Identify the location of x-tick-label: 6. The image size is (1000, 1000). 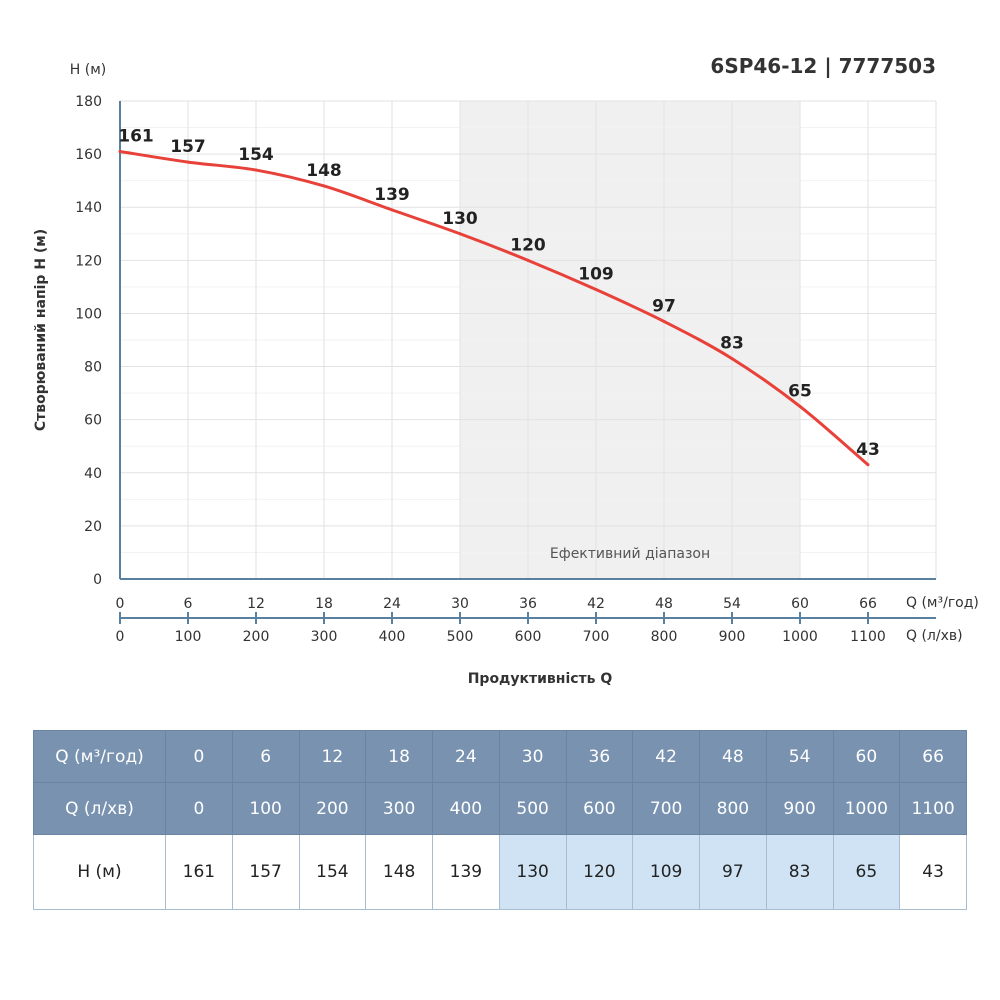
(188, 604).